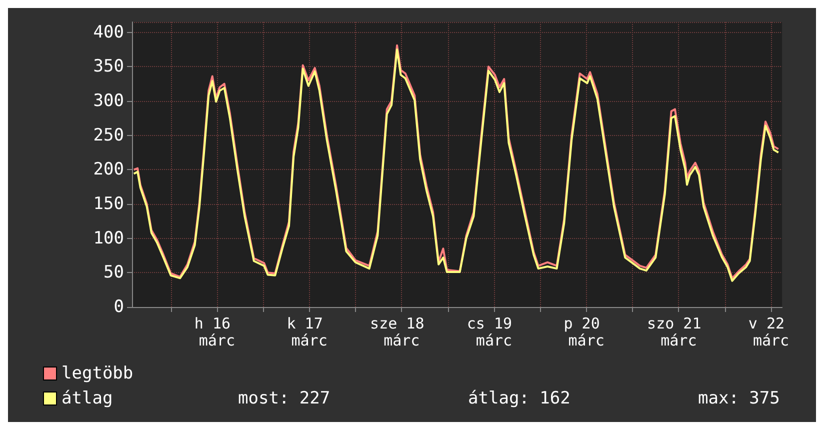  What do you see at coordinates (519, 398) in the screenshot?
I see `text: átlag: 162` at bounding box center [519, 398].